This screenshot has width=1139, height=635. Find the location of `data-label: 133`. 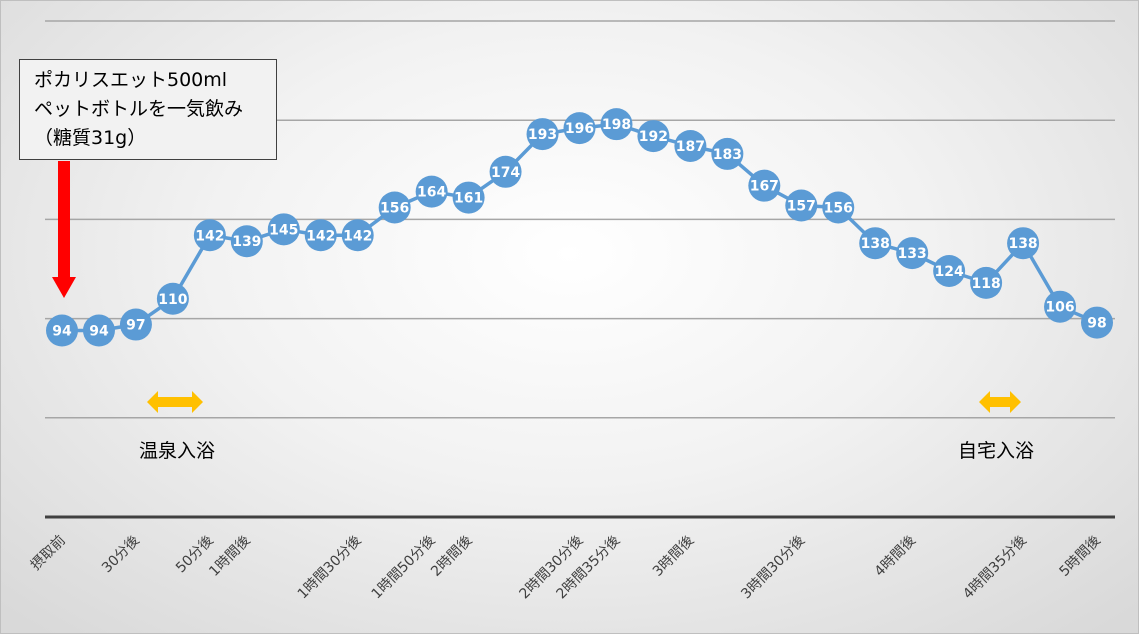

data-label: 133 is located at coordinates (912, 254).